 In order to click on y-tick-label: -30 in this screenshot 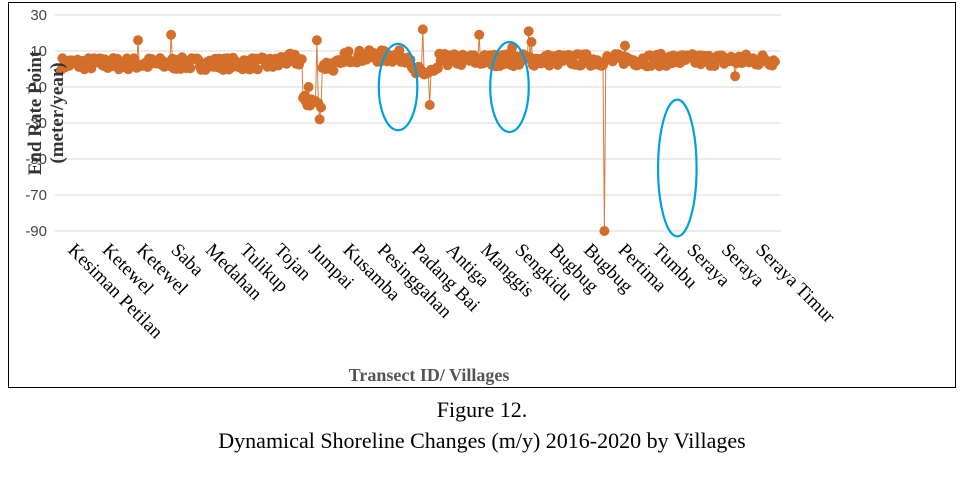, I will do `click(36, 123)`.